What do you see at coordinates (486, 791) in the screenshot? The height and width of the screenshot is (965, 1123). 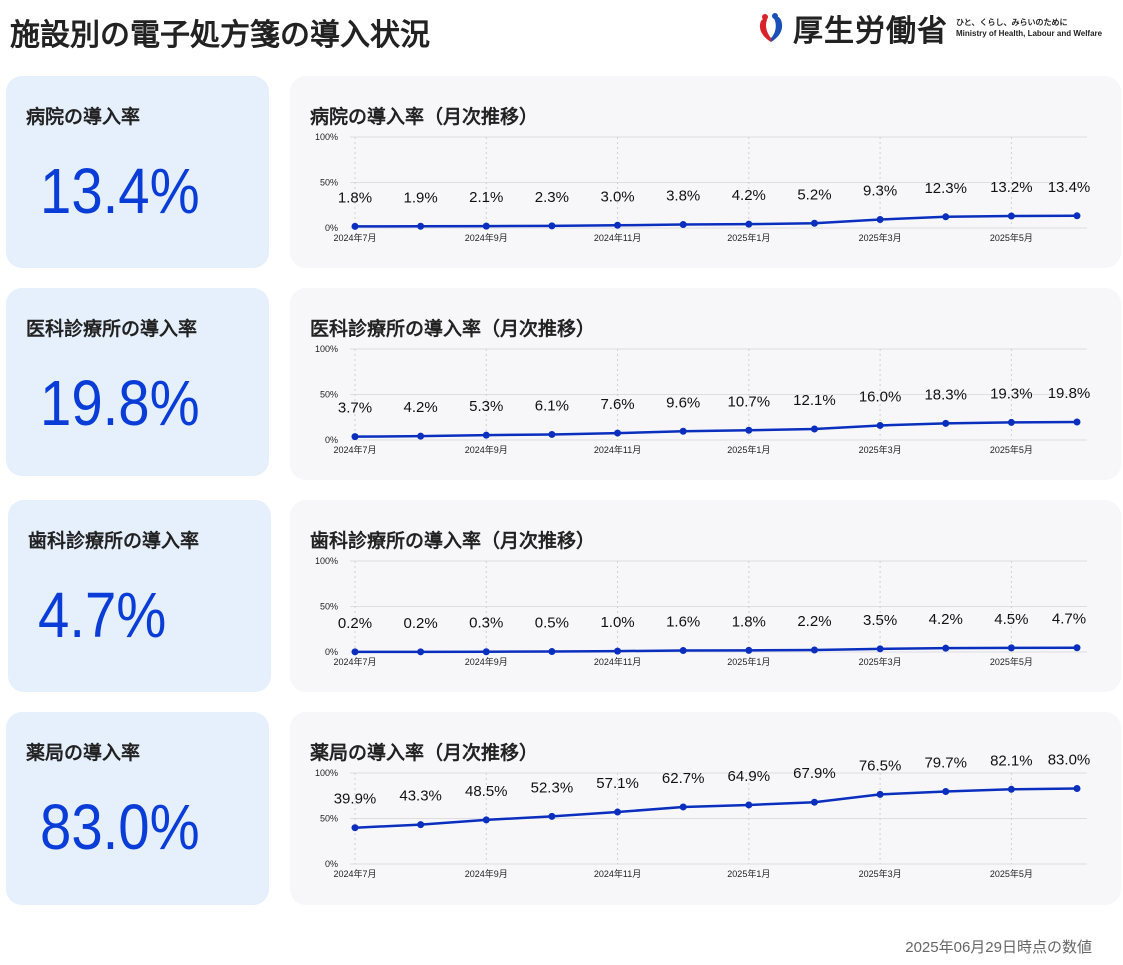 I see `data-label: 48.5%` at bounding box center [486, 791].